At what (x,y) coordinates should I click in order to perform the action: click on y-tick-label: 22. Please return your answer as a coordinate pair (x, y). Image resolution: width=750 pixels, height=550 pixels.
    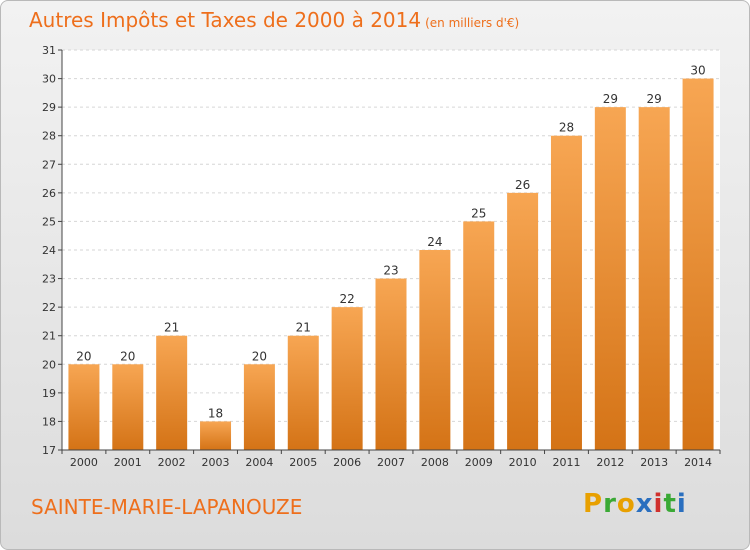
    Looking at the image, I should click on (49, 307).